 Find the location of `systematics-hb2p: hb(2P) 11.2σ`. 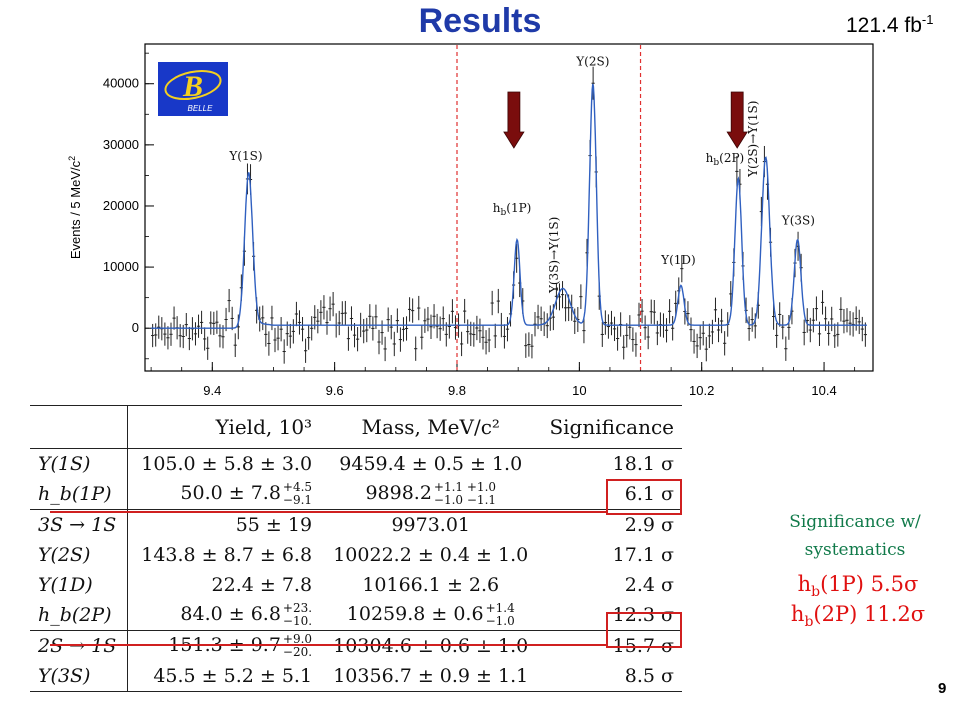

systematics-hb2p: hb(2P) 11.2σ is located at coordinates (858, 616).